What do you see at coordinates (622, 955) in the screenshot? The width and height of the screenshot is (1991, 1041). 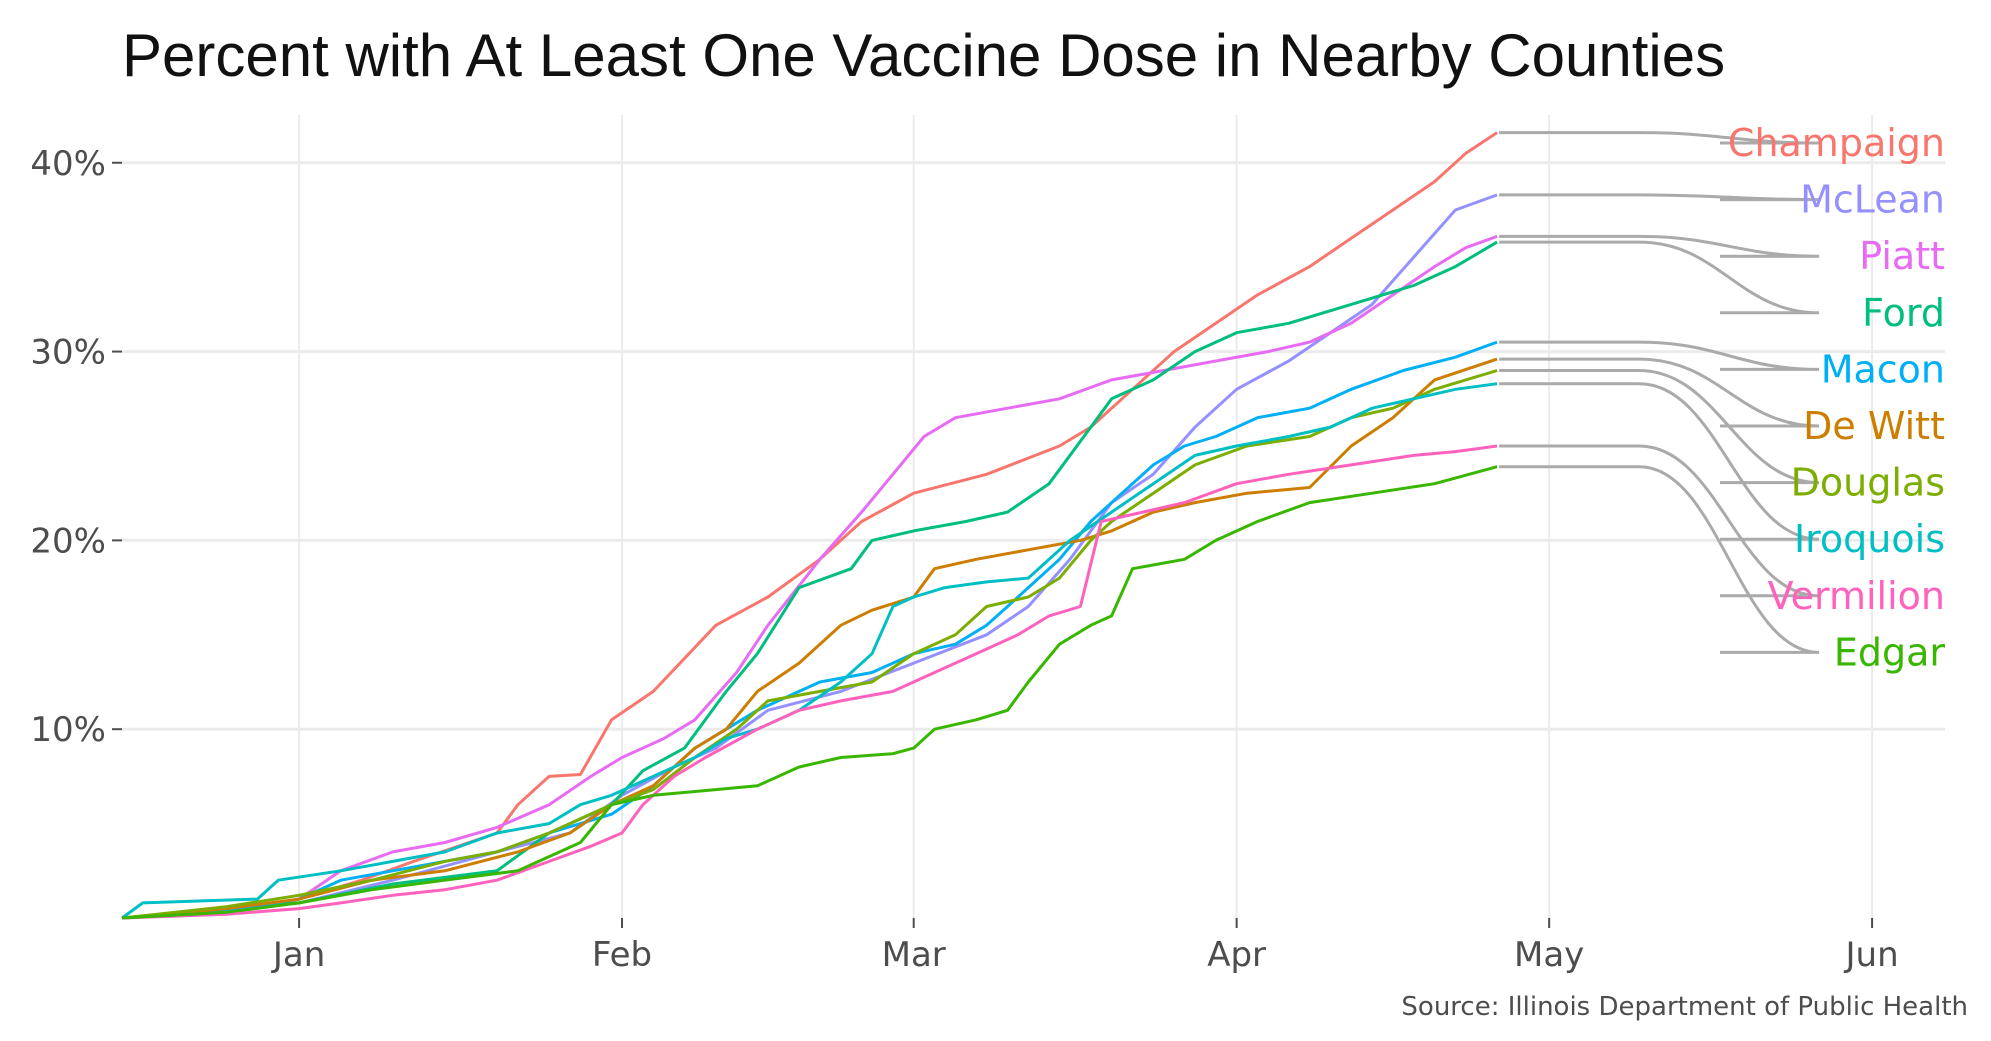 I see `x-tick-label: Feb` at bounding box center [622, 955].